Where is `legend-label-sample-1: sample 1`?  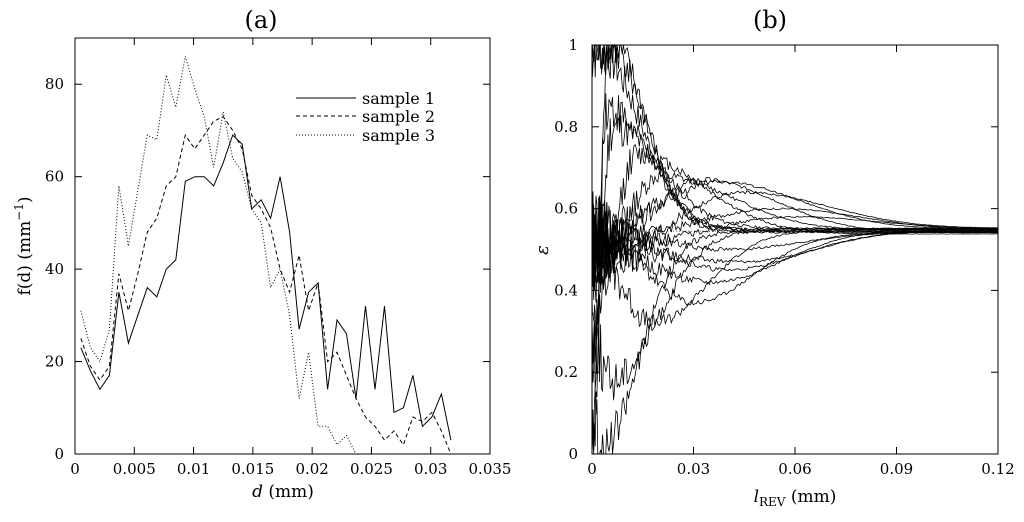 legend-label-sample-1: sample 1 is located at coordinates (398, 98).